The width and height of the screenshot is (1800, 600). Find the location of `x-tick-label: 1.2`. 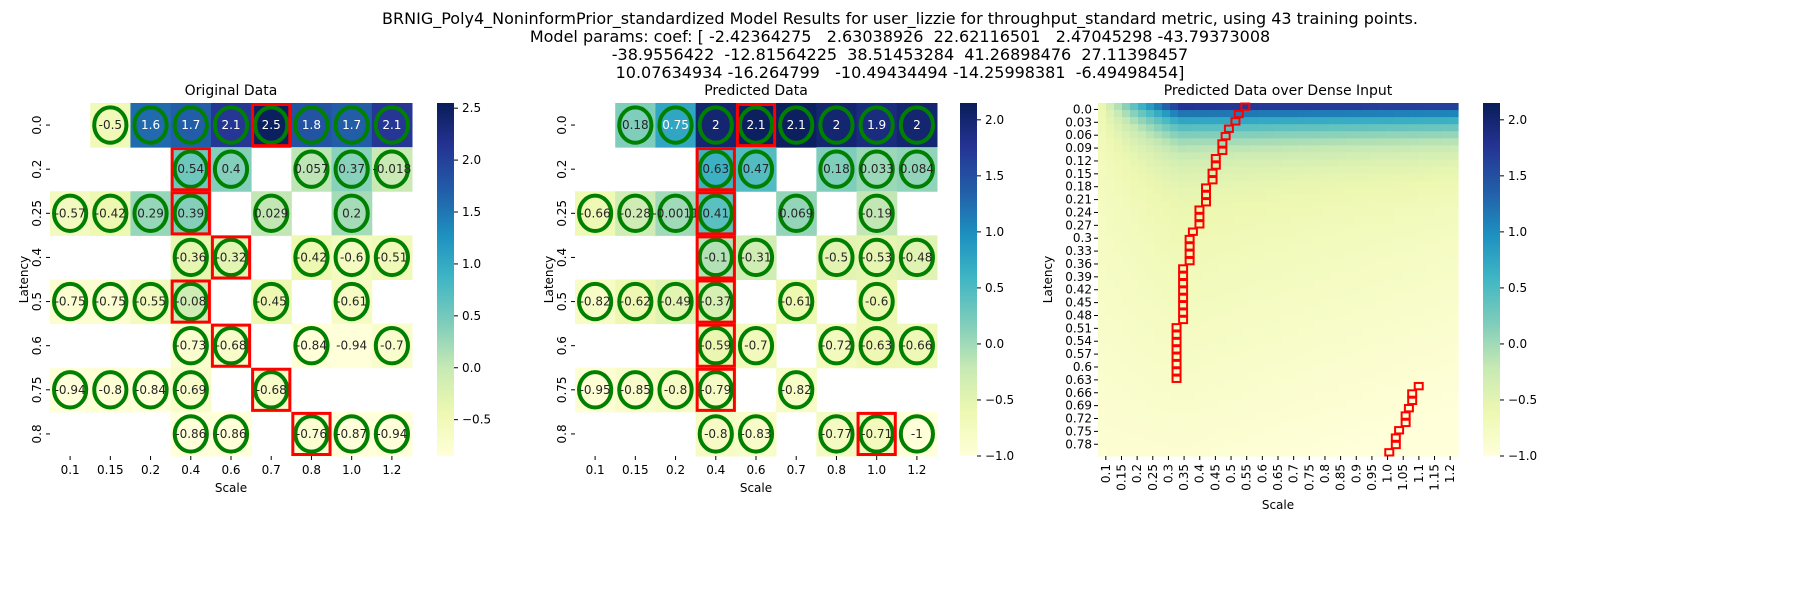

x-tick-label: 1.2 is located at coordinates (391, 470).